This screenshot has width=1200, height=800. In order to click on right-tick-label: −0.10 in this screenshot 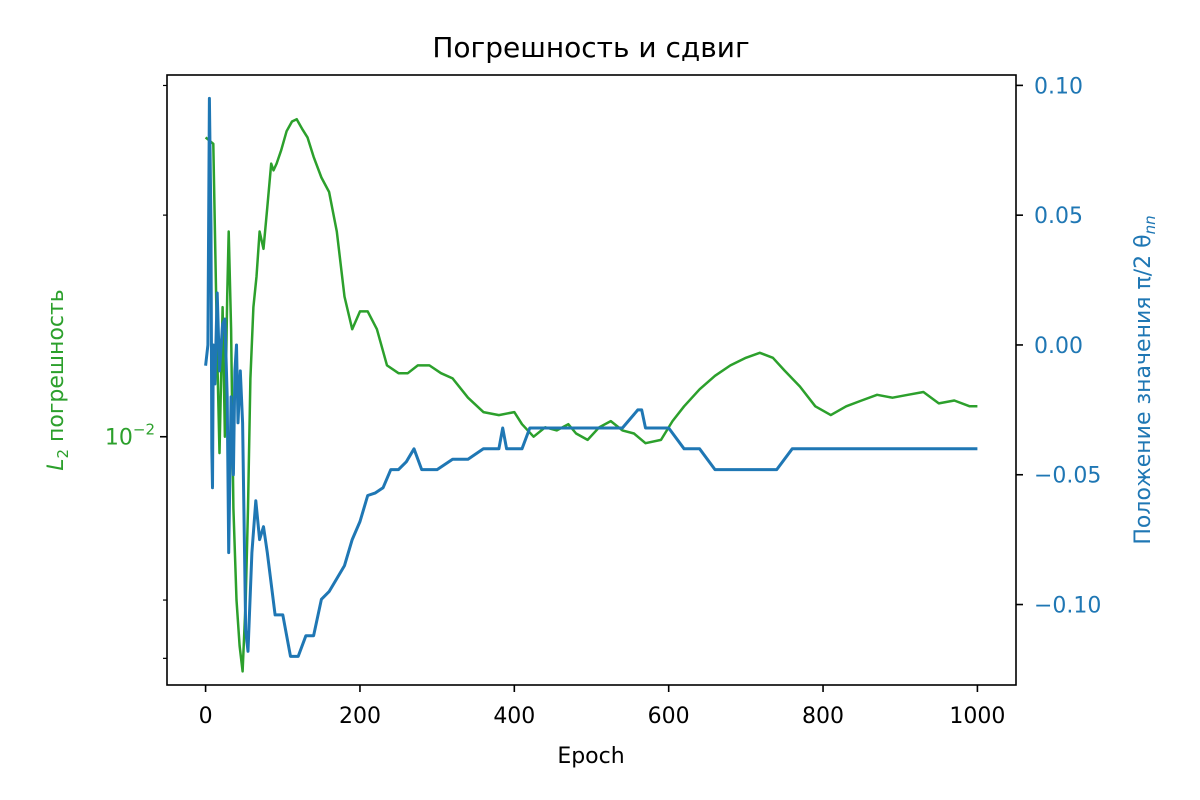, I will do `click(1067, 606)`.